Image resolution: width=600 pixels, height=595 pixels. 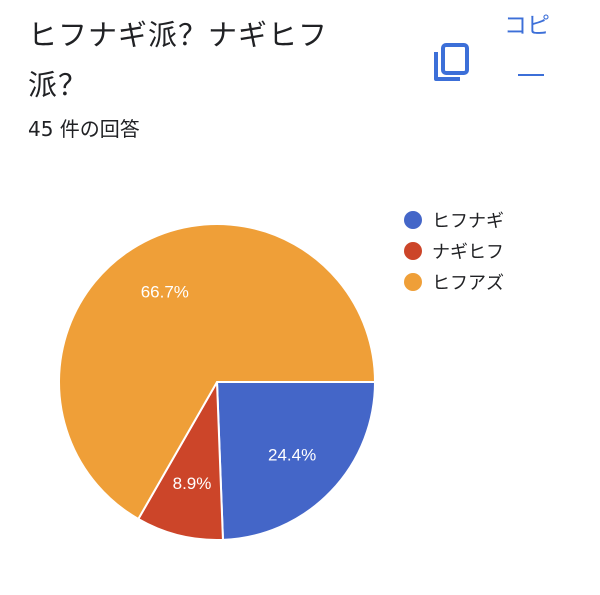 What do you see at coordinates (178, 60) in the screenshot?
I see `chart-title: ヒフナギ派？ナギヒフ派？` at bounding box center [178, 60].